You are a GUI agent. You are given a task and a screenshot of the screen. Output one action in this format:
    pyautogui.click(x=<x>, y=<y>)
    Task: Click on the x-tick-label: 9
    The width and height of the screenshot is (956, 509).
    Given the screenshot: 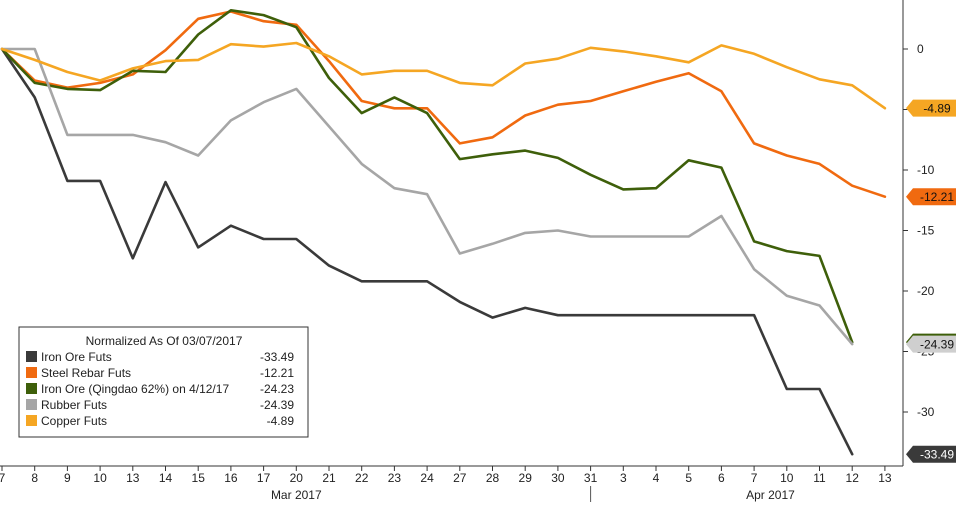 What is the action you would take?
    pyautogui.click(x=67, y=478)
    